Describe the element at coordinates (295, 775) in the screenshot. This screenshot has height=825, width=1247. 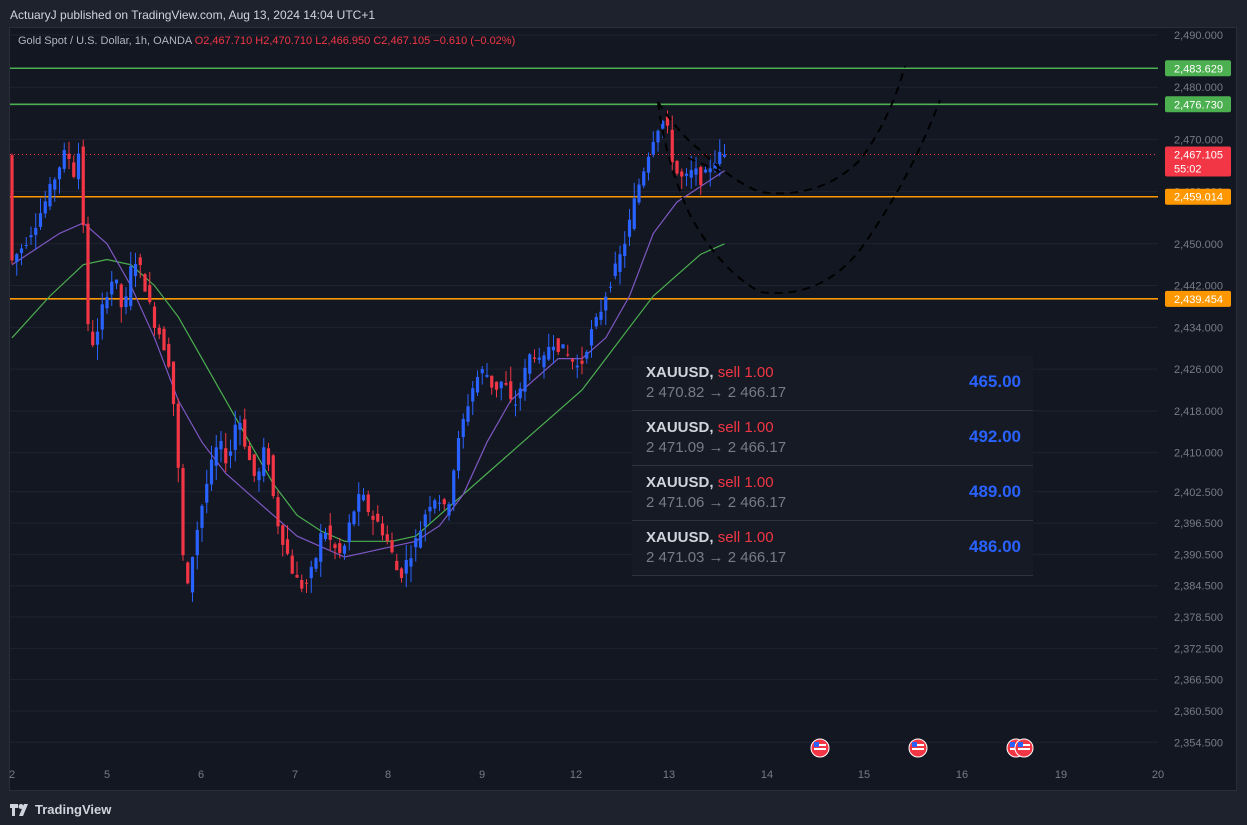
I see `x-tick-label: 7` at that location.